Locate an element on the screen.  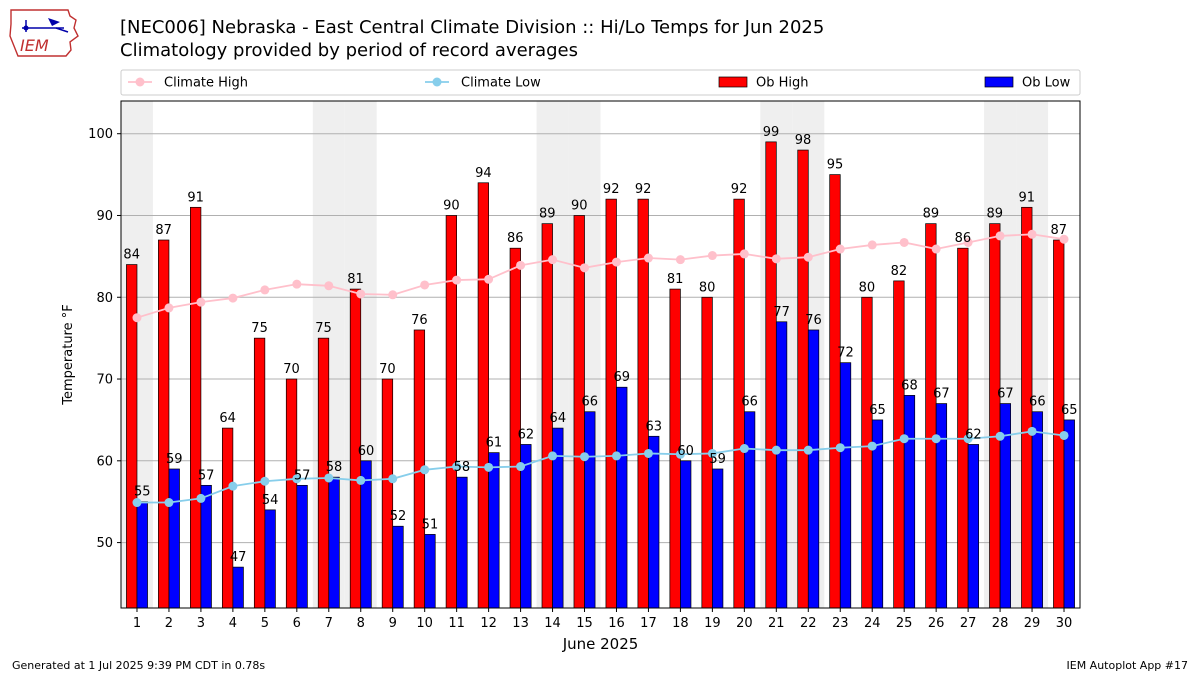
x-tick-label: 3 is located at coordinates (201, 623).